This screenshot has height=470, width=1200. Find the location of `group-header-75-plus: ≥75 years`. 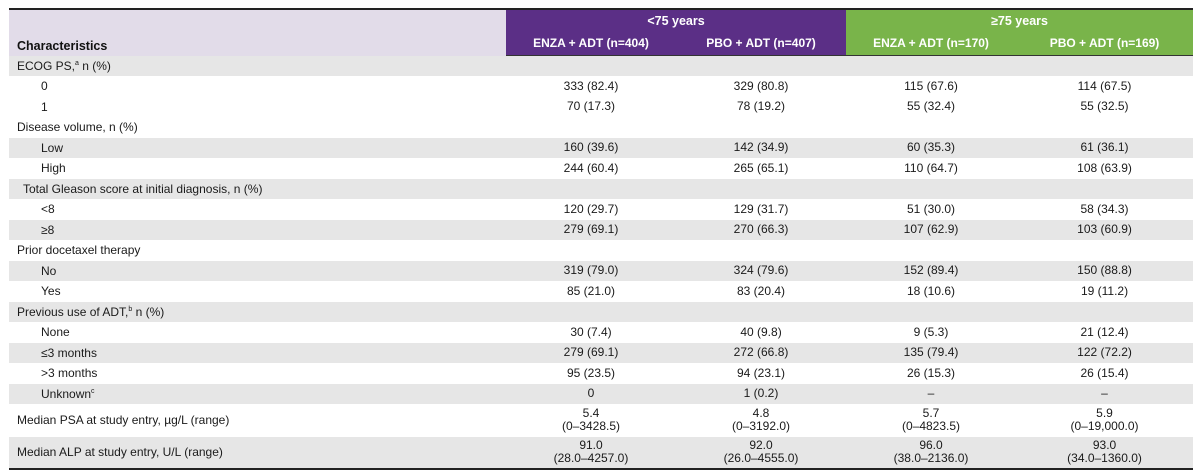

group-header-75-plus: ≥75 years is located at coordinates (1020, 19).